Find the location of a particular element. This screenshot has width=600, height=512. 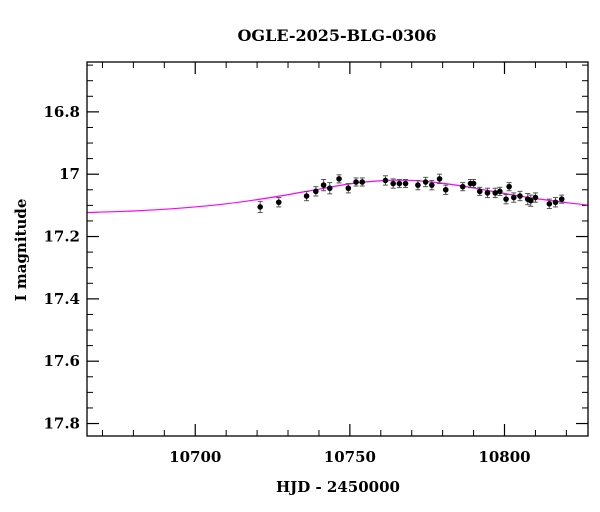

y-tick-labels: 16.8 17 17.2 17.4 17.6 17.8 is located at coordinates (61, 268).